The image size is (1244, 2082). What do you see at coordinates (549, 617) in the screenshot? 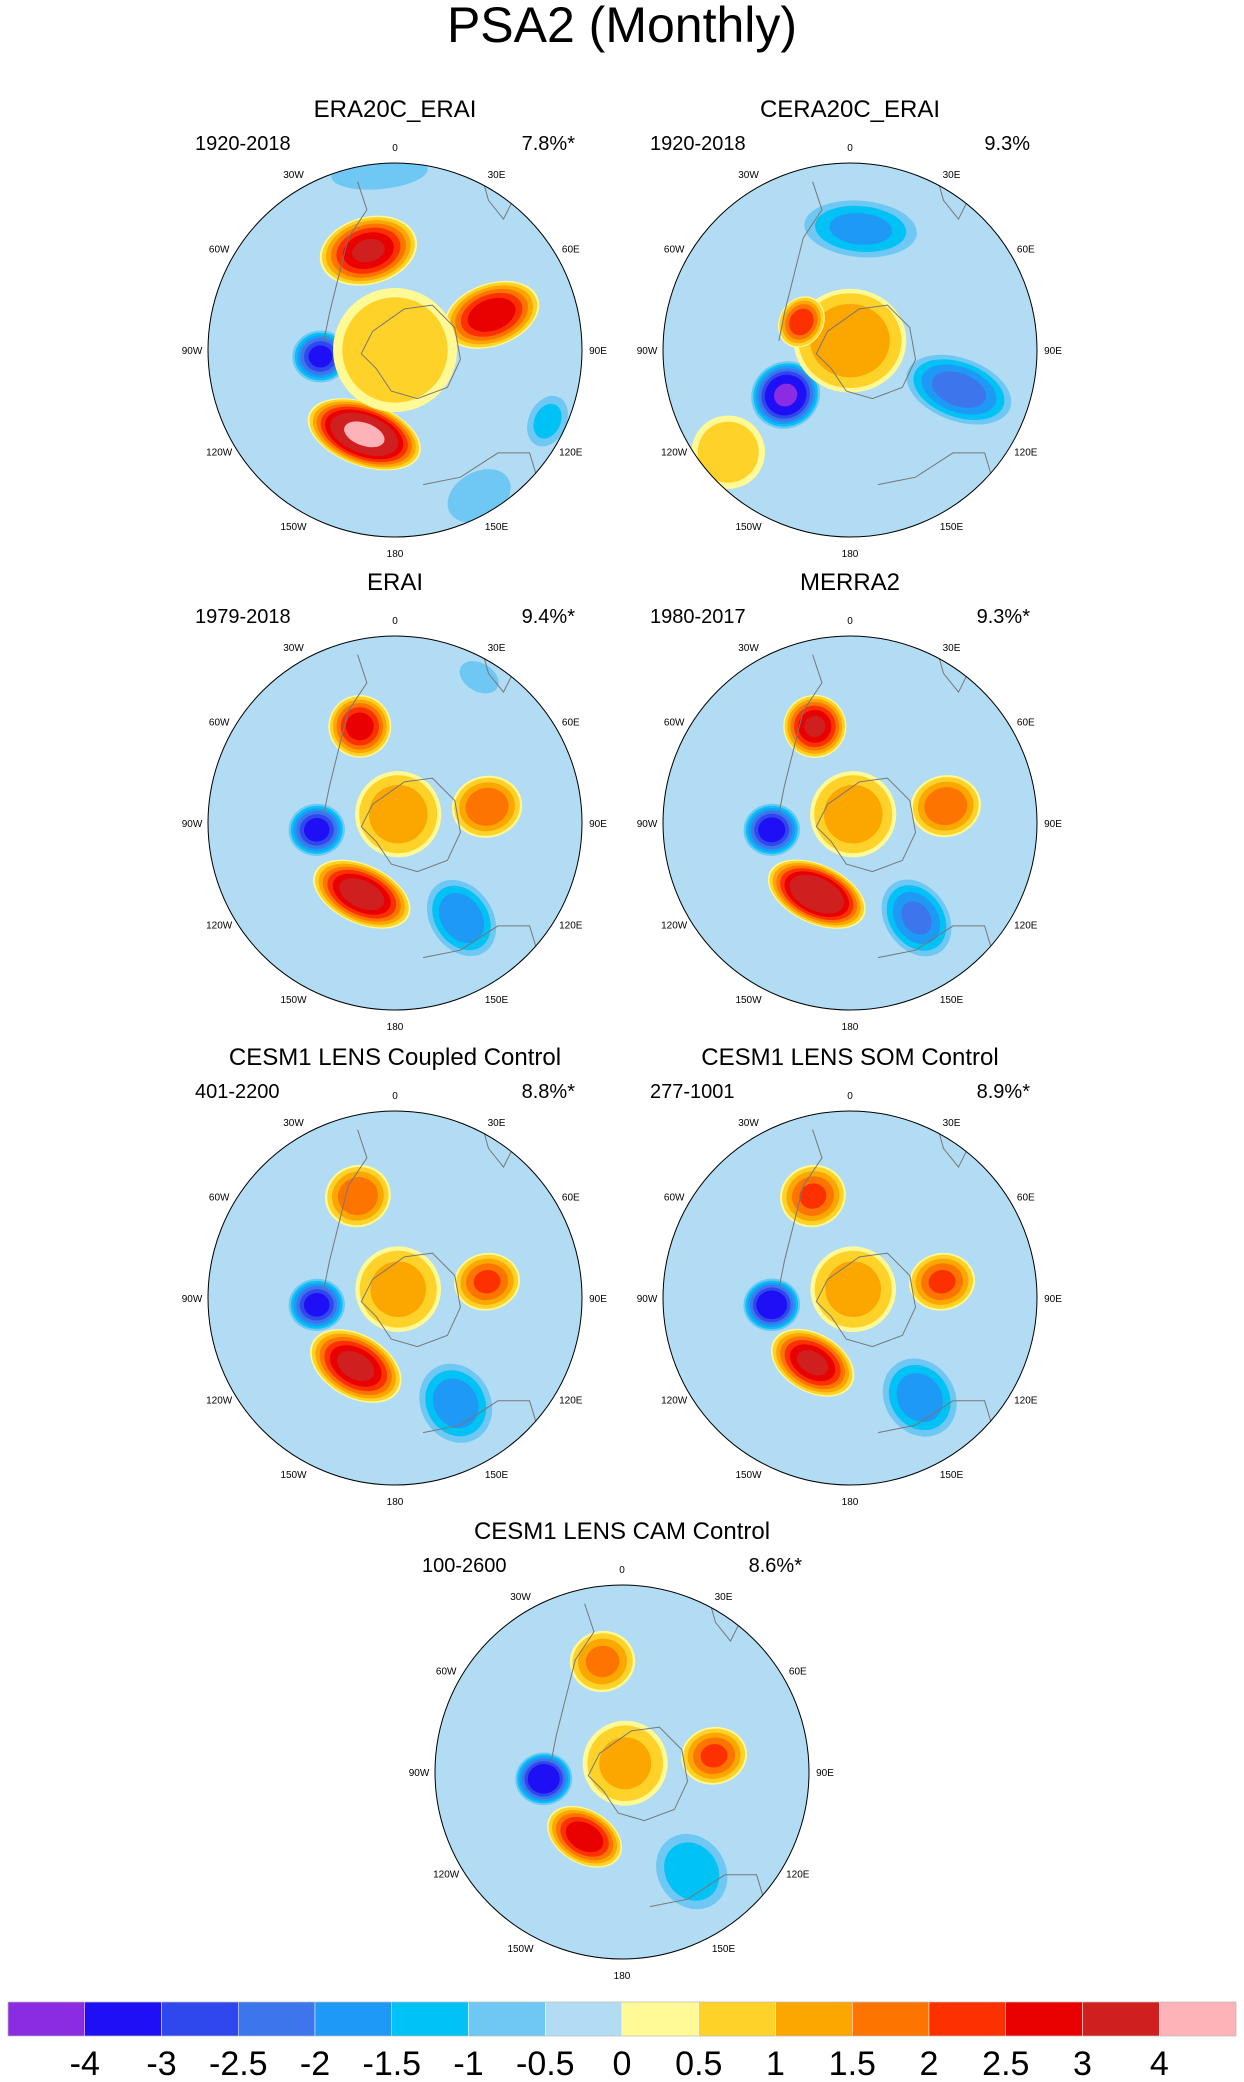
I see `panel-variance: 9.4%*` at bounding box center [549, 617].